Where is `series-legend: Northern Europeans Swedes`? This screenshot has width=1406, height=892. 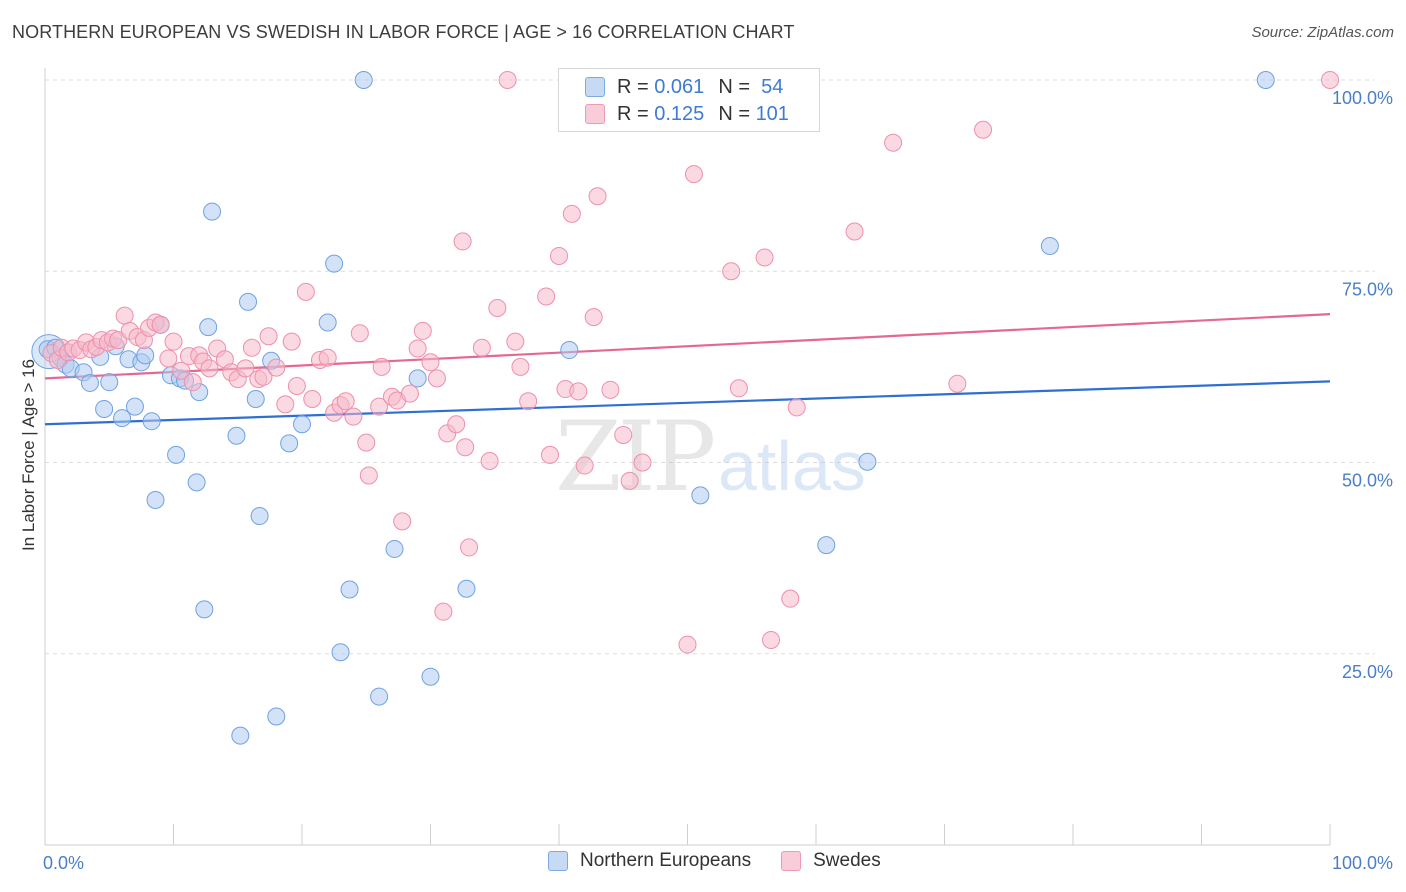 series-legend: Northern Europeans Swedes is located at coordinates (729, 861).